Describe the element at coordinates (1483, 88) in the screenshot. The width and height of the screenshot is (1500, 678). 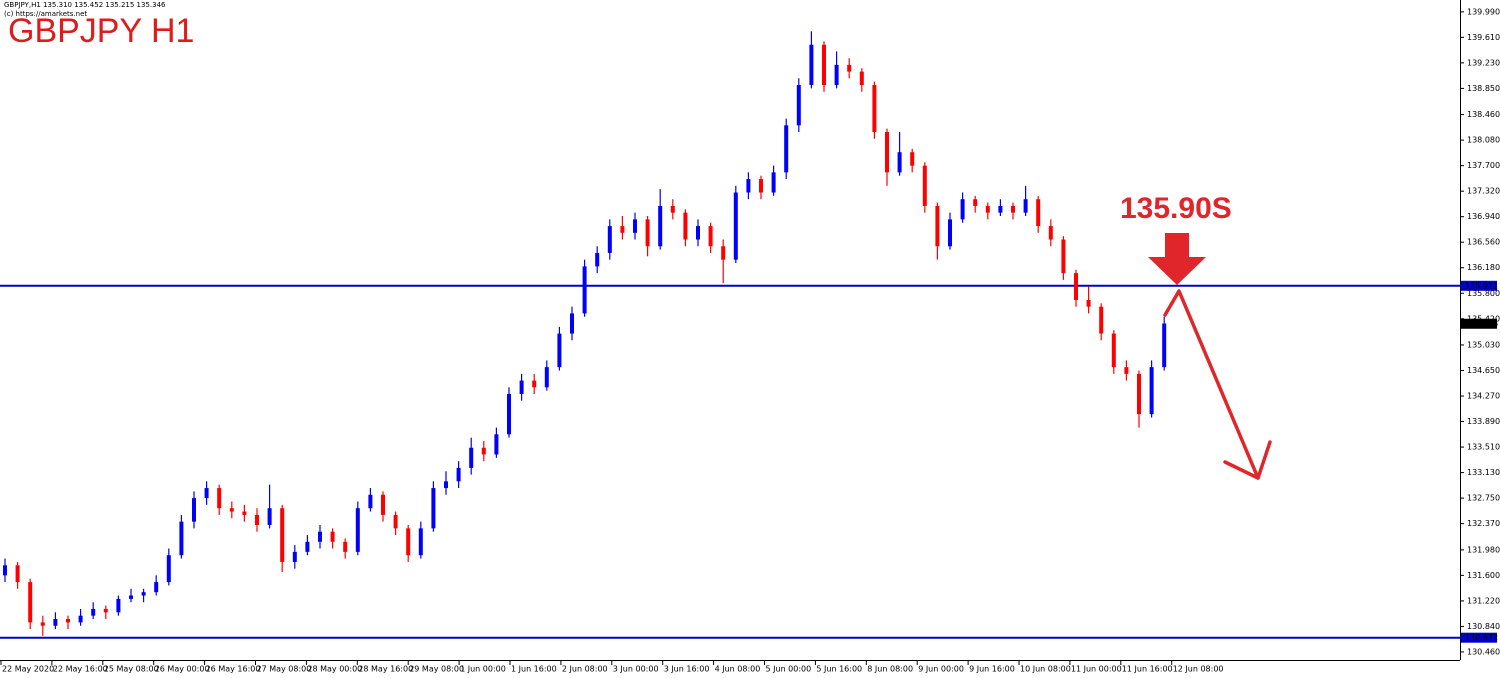
I see `y-tick-label: 138.850` at that location.